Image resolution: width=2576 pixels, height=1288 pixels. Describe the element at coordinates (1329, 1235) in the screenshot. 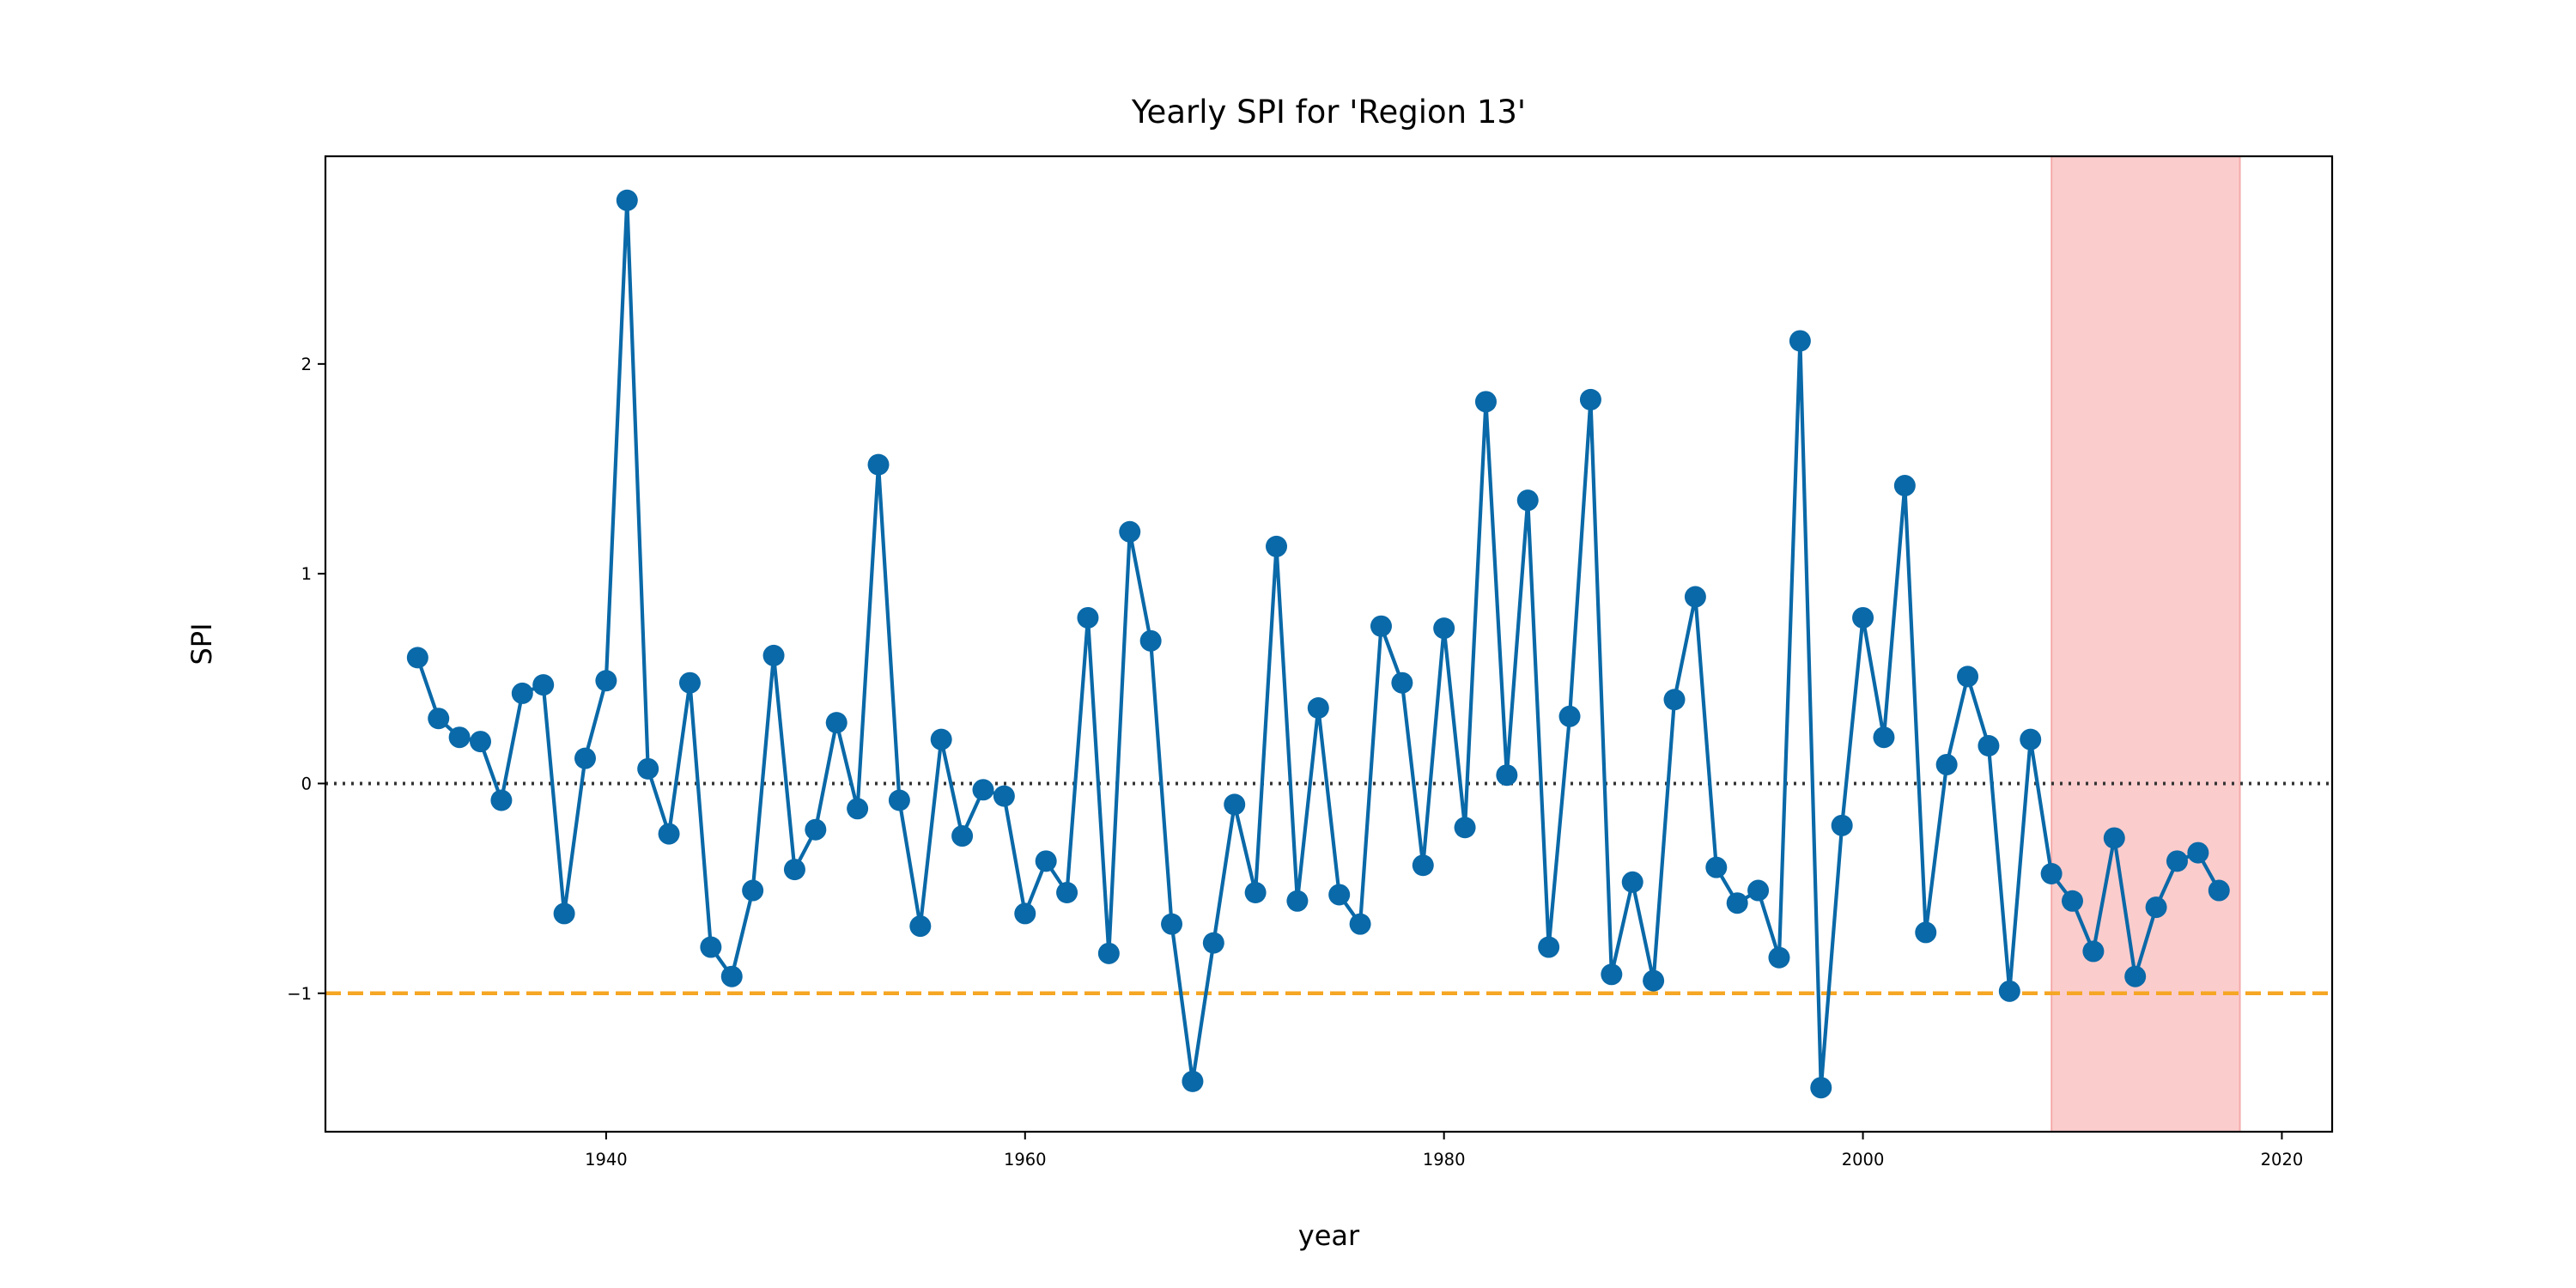

I see `x-axis-label: year` at that location.